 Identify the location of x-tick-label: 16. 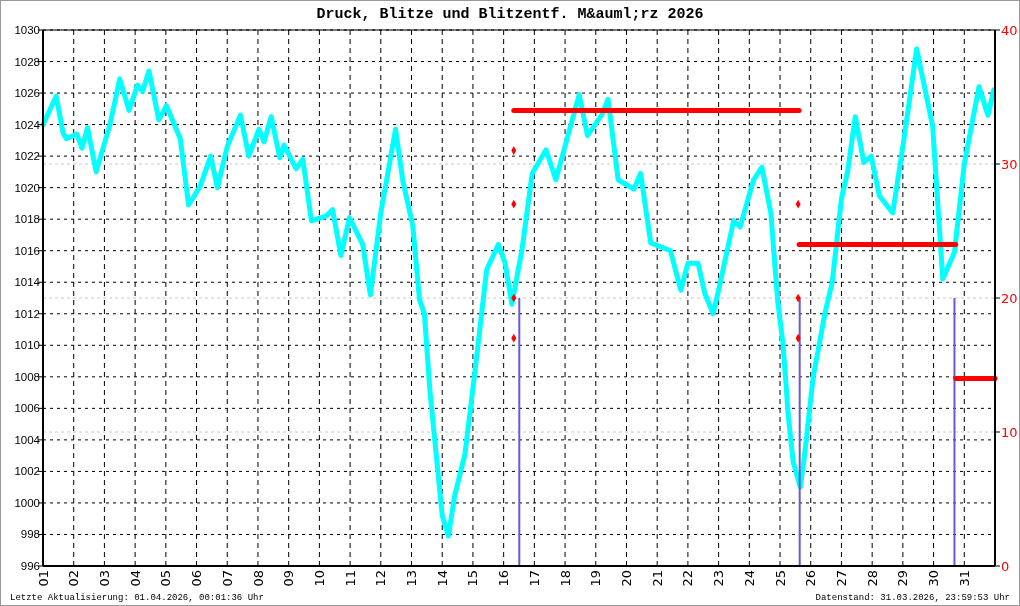
(504, 578).